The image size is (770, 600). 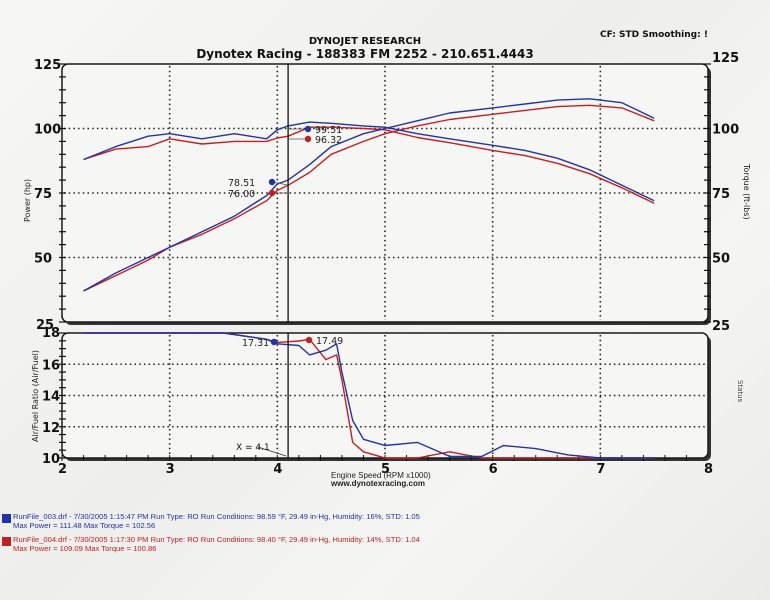 I want to click on torque-tick-label: 50, so click(x=721, y=259).